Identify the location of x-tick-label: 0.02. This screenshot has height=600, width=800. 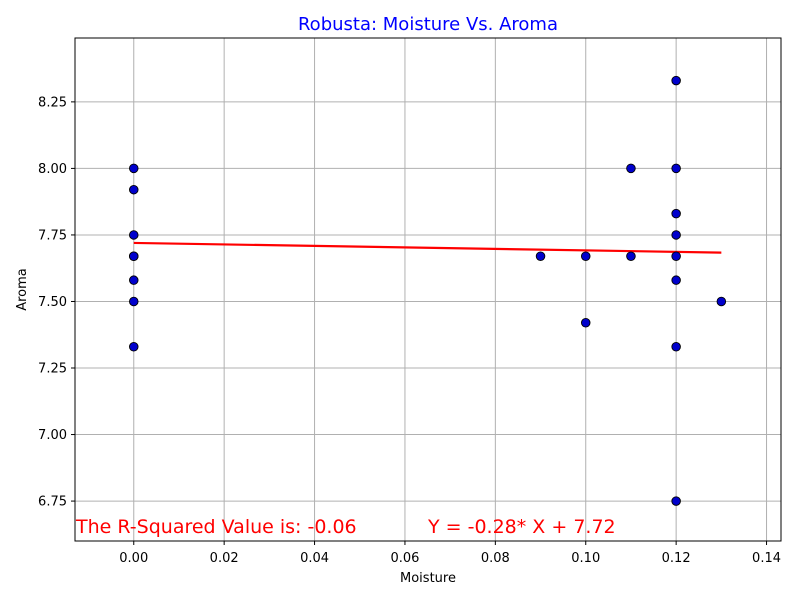
(224, 558).